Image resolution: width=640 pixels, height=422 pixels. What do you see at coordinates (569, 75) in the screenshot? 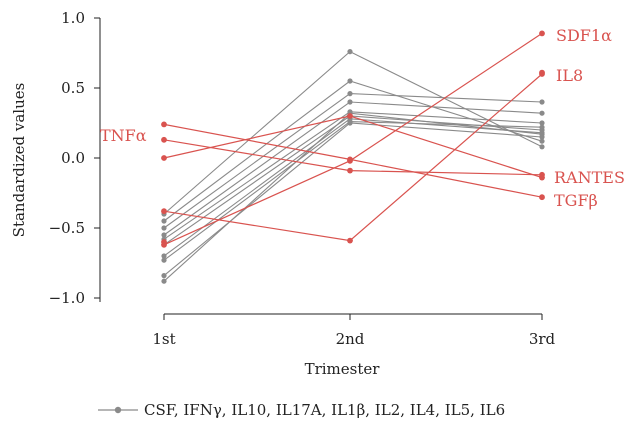
I see `label-il8: IL8` at bounding box center [569, 75].